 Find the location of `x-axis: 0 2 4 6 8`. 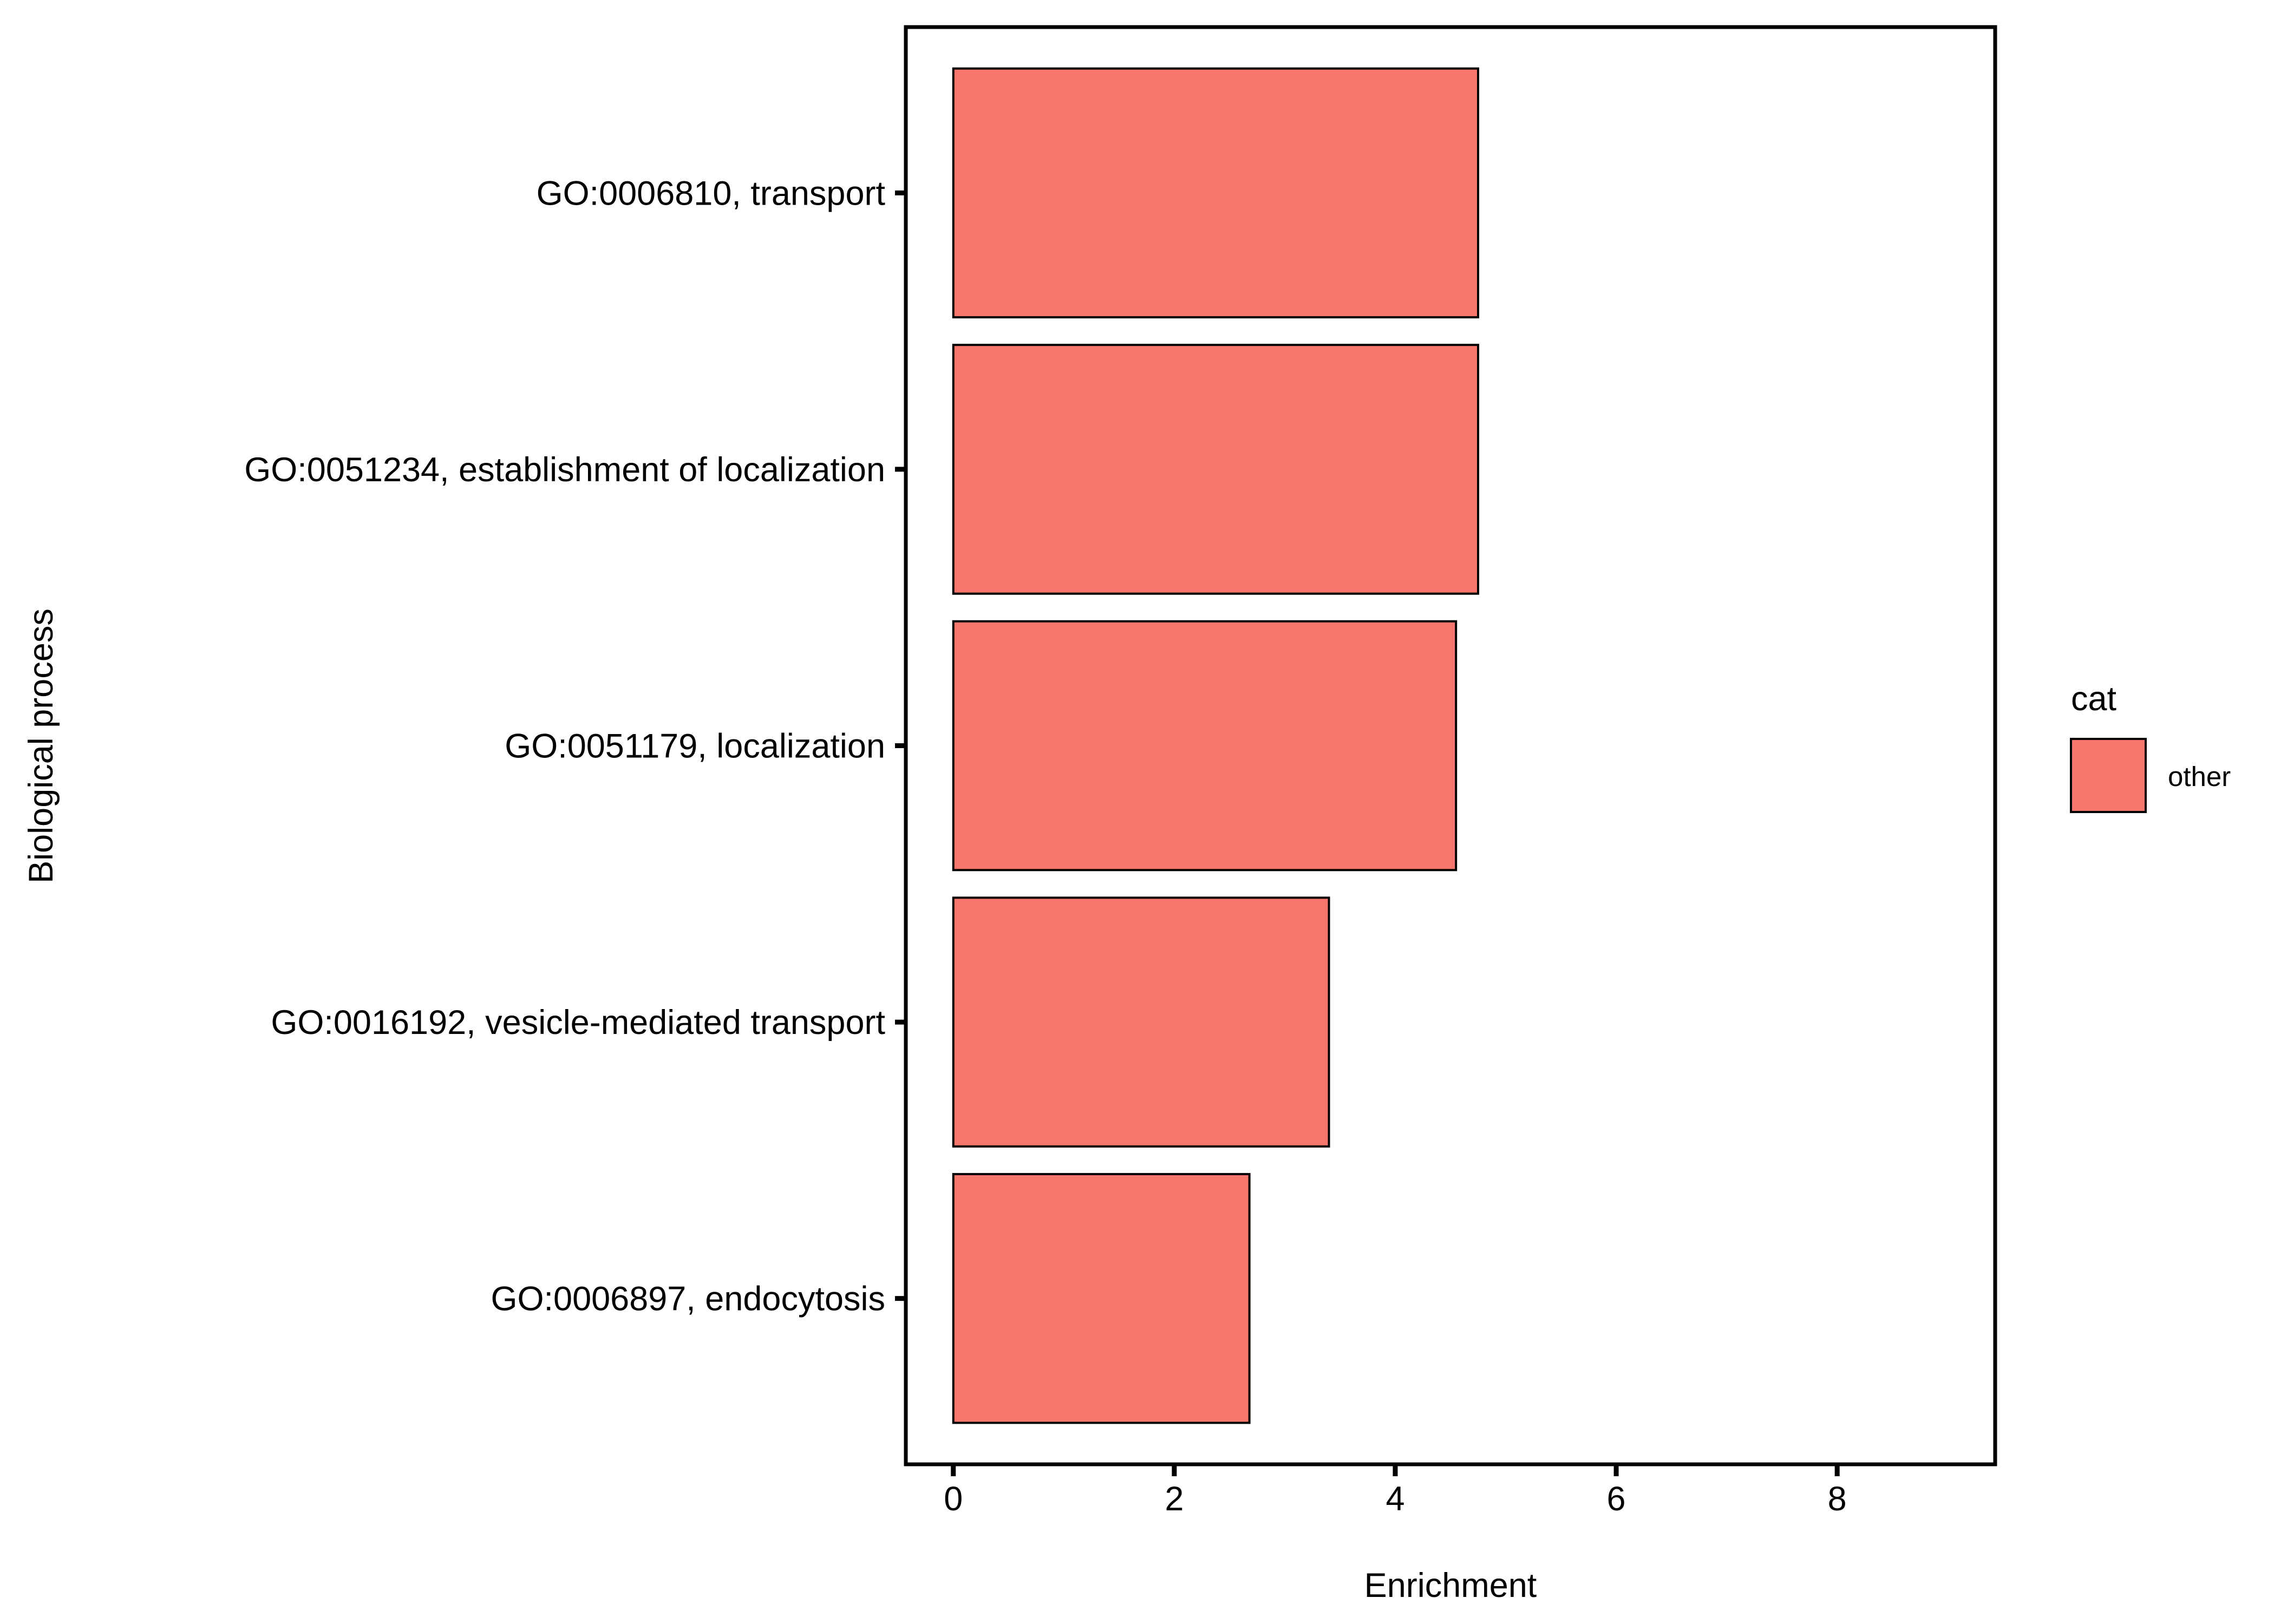

x-axis: 0 2 4 6 8 is located at coordinates (1396, 1491).